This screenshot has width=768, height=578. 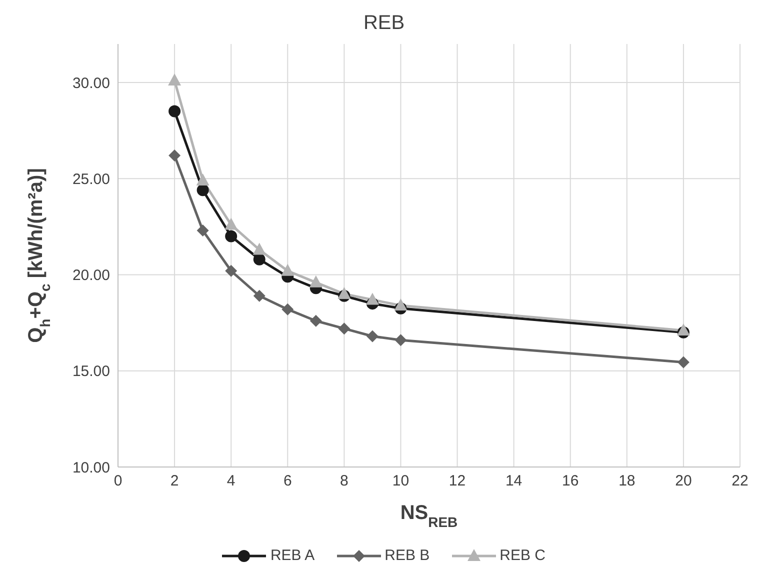 I want to click on x-tick-label: 10, so click(x=401, y=481).